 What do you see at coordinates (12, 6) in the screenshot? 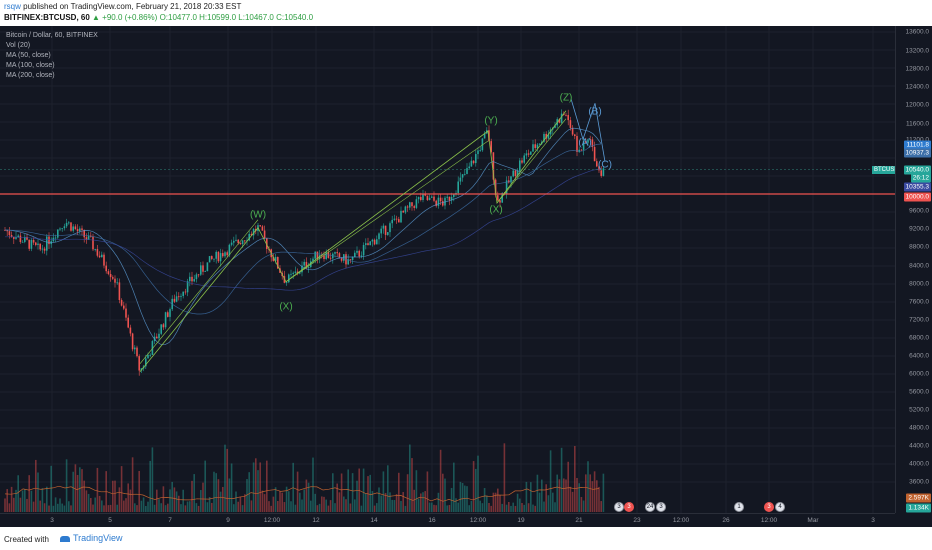
I see `author-link: rsqw` at bounding box center [12, 6].